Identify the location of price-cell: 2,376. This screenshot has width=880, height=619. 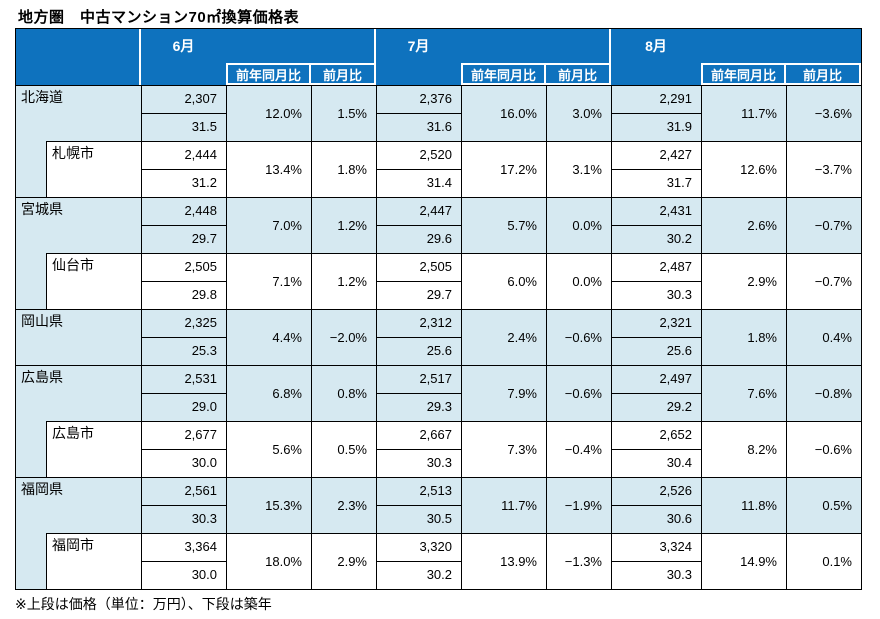
(418, 99).